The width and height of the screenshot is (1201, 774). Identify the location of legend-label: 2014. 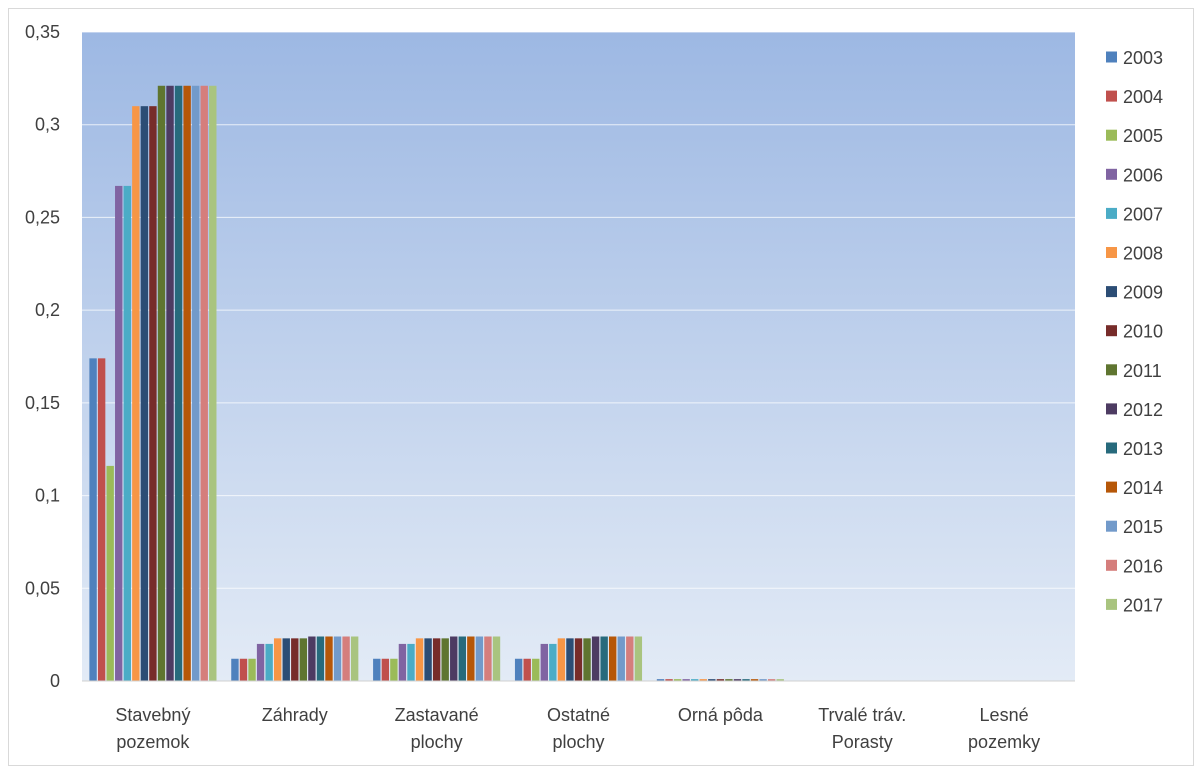
(1143, 488).